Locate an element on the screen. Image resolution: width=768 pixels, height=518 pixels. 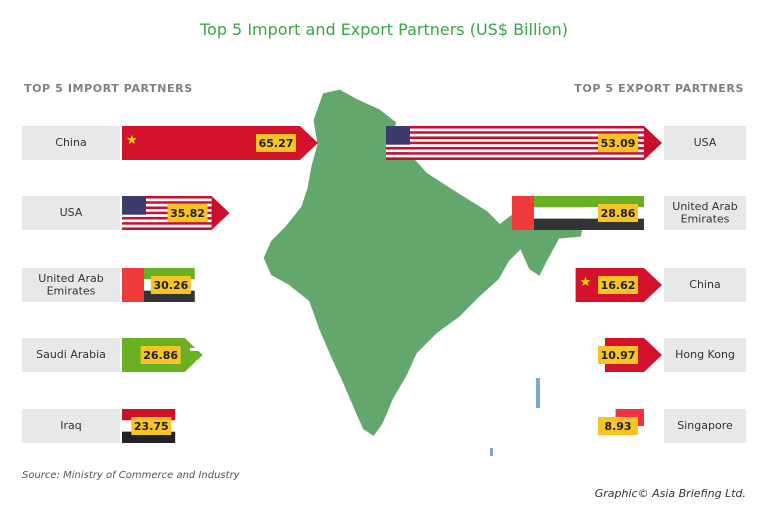
import-value-label: 26.86 is located at coordinates (160, 355).